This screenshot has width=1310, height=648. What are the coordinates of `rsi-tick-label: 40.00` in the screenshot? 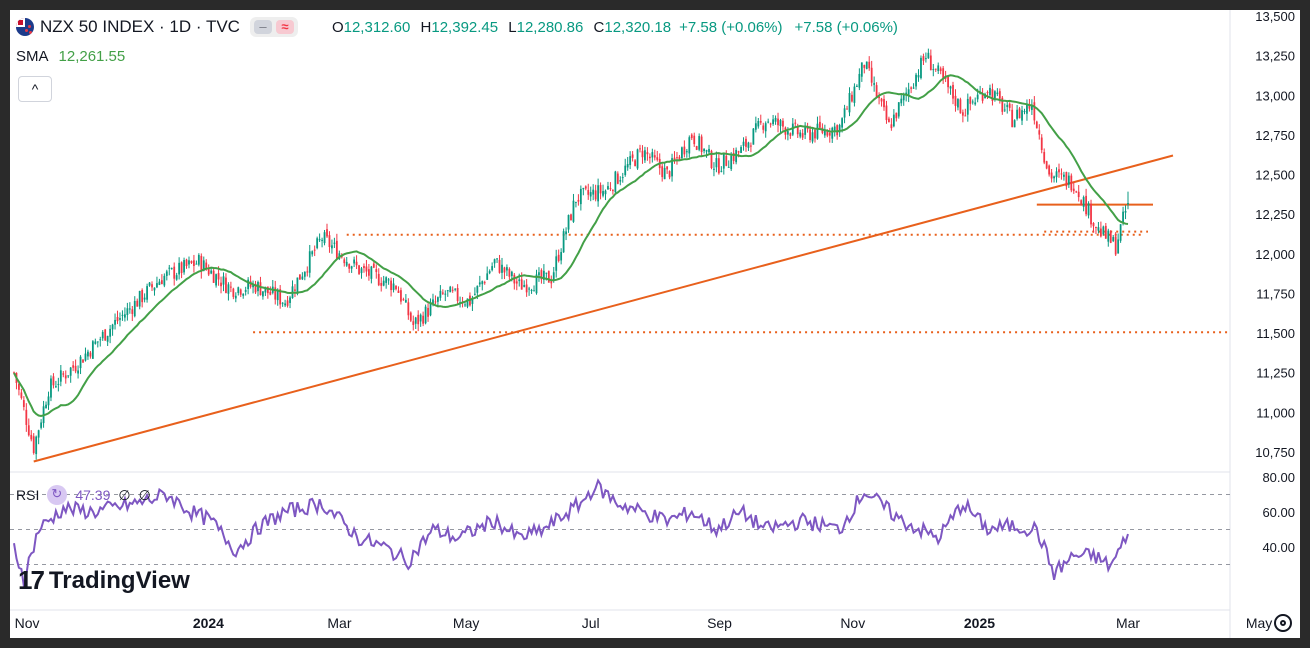 It's located at (1278, 547).